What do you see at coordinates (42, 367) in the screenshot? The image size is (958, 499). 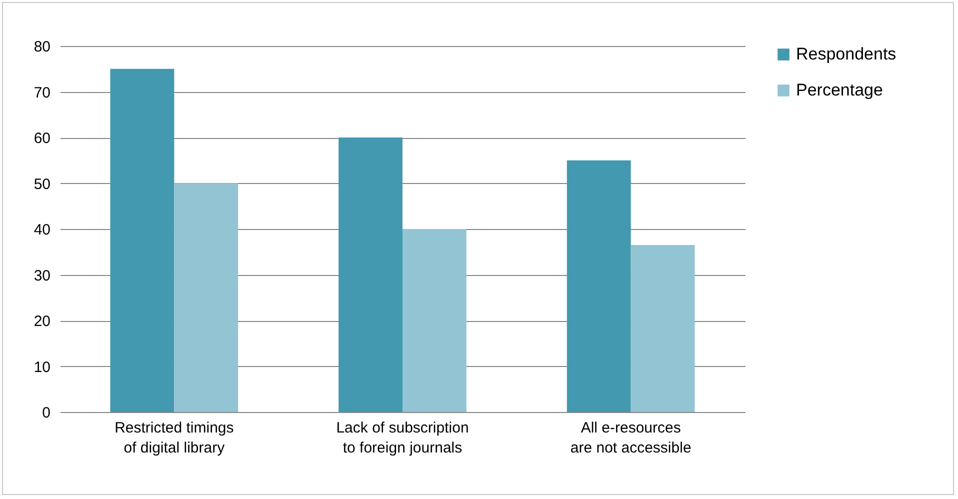 I see `y-tick-label: 10` at bounding box center [42, 367].